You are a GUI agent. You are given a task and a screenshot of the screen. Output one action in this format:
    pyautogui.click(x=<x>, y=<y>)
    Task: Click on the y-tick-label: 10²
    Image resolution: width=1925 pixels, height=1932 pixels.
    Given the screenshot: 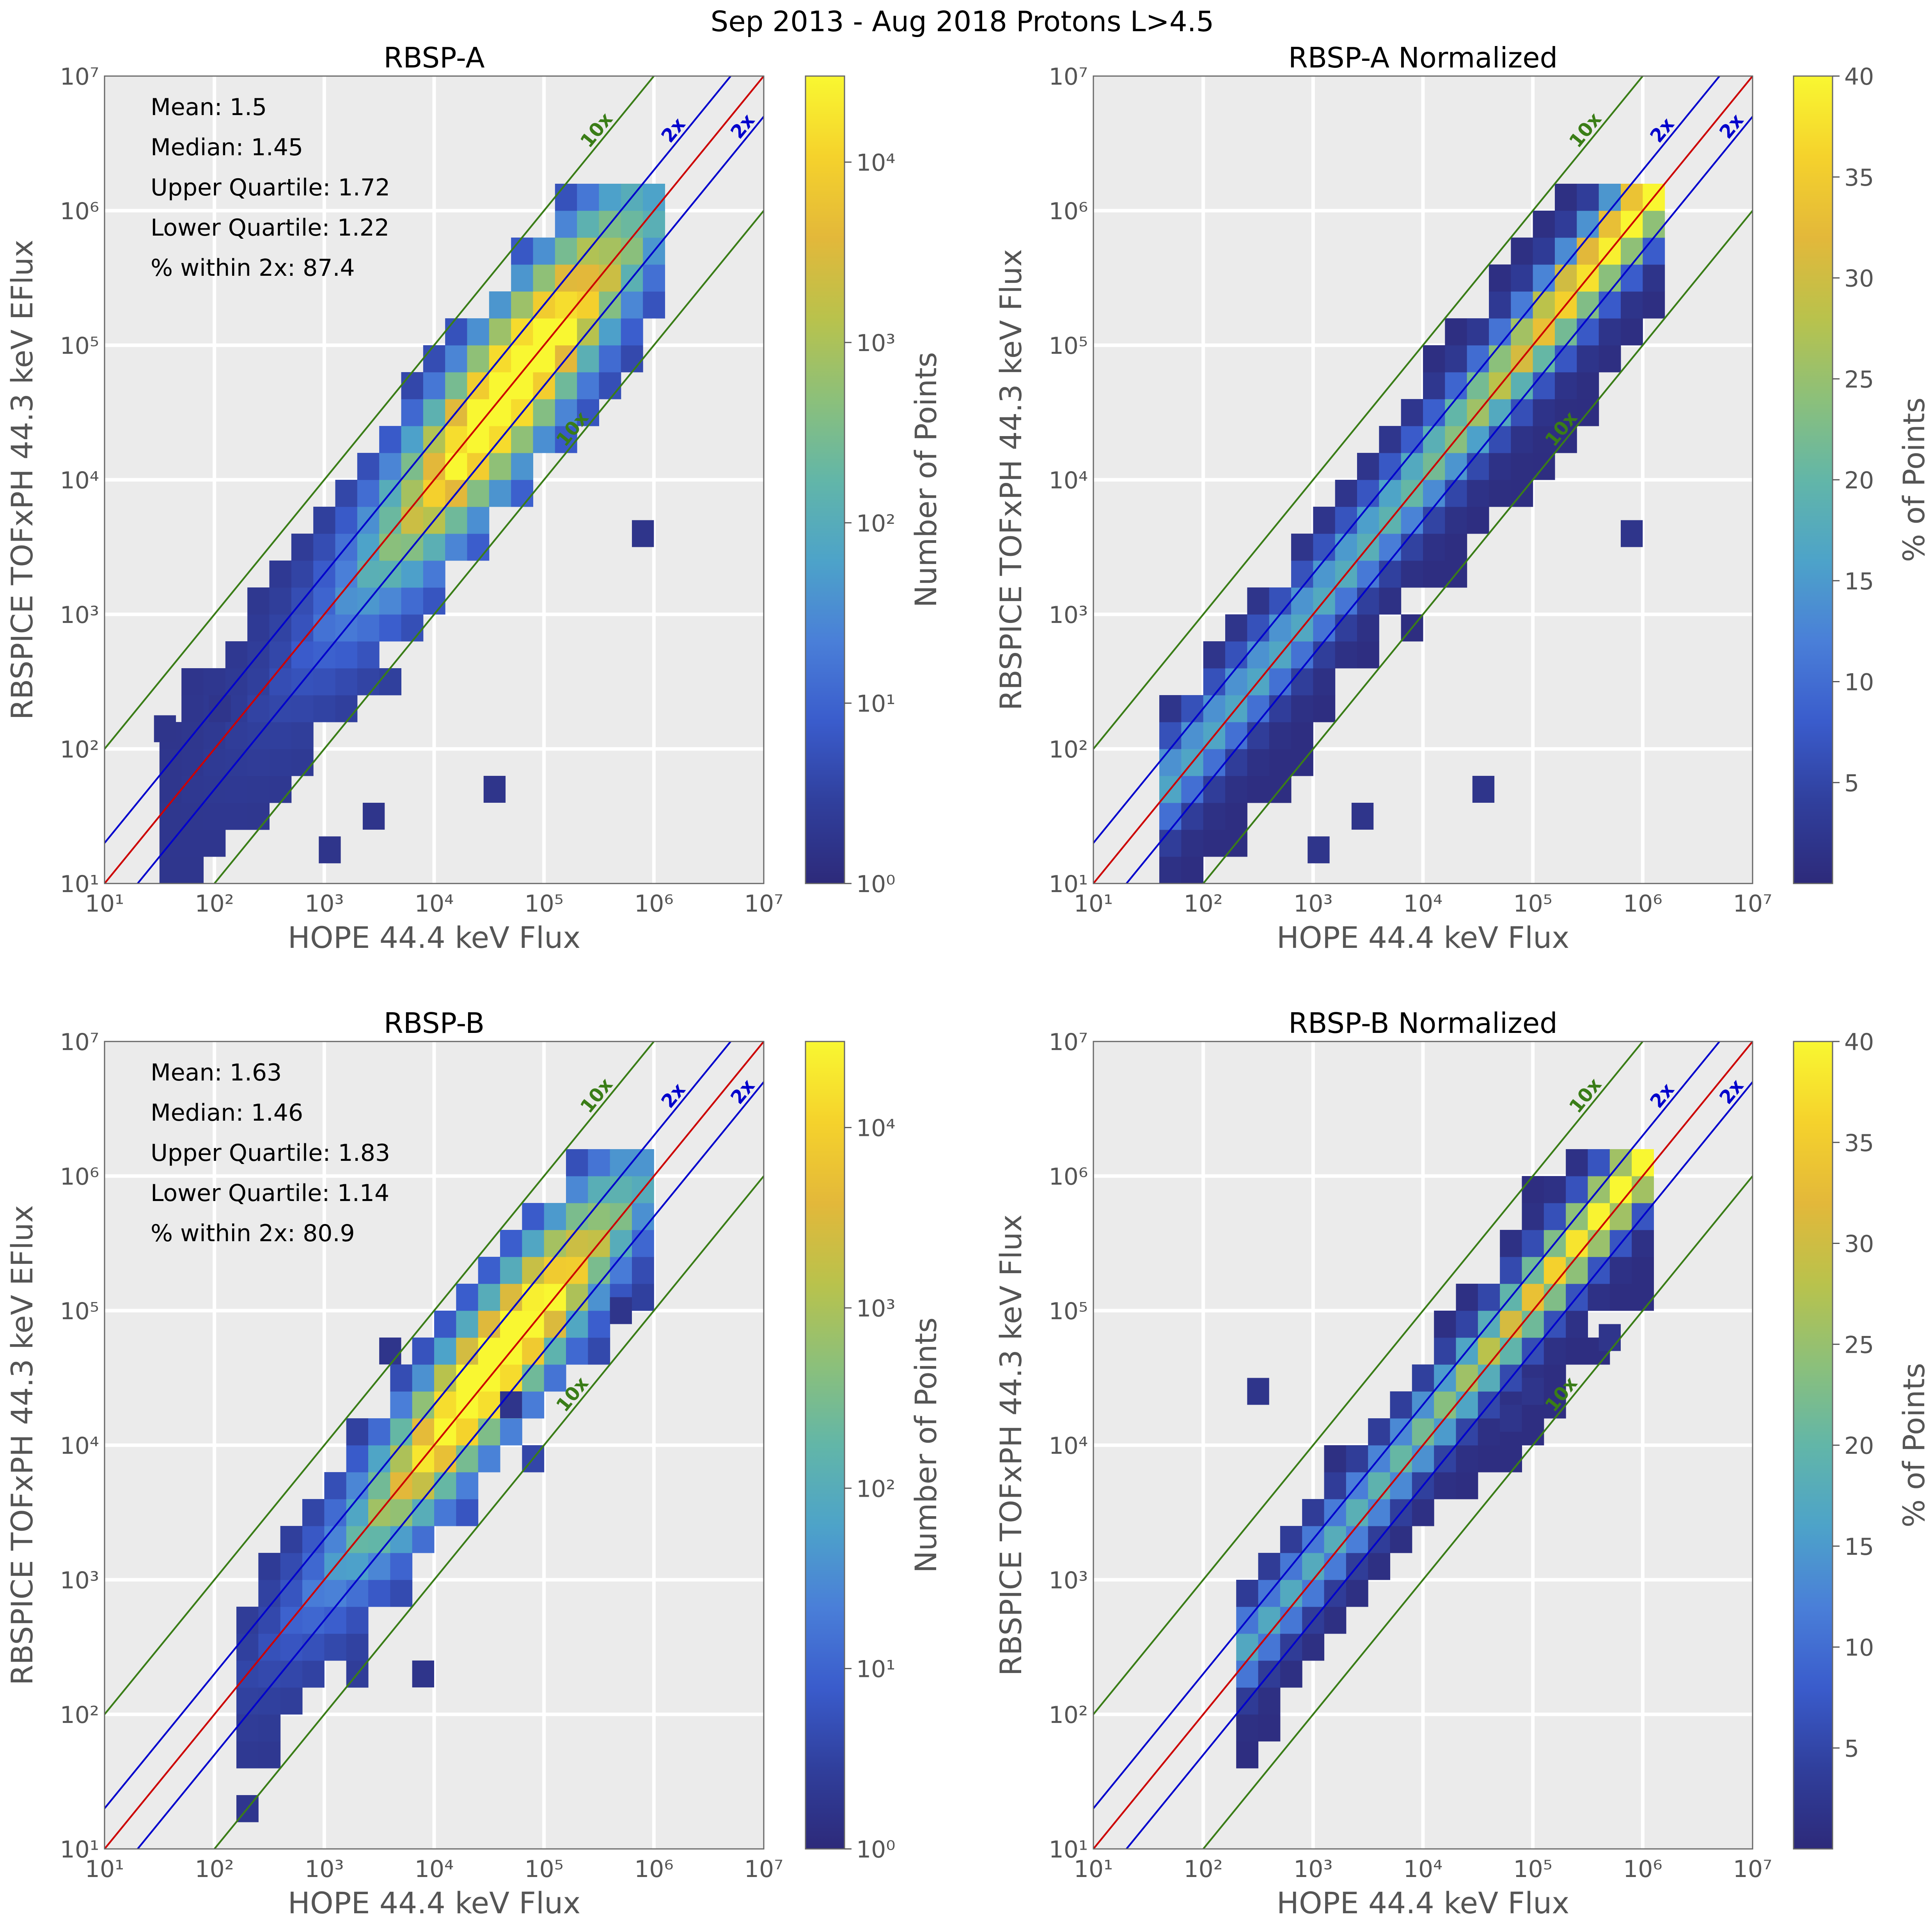 What is the action you would take?
    pyautogui.click(x=79, y=749)
    